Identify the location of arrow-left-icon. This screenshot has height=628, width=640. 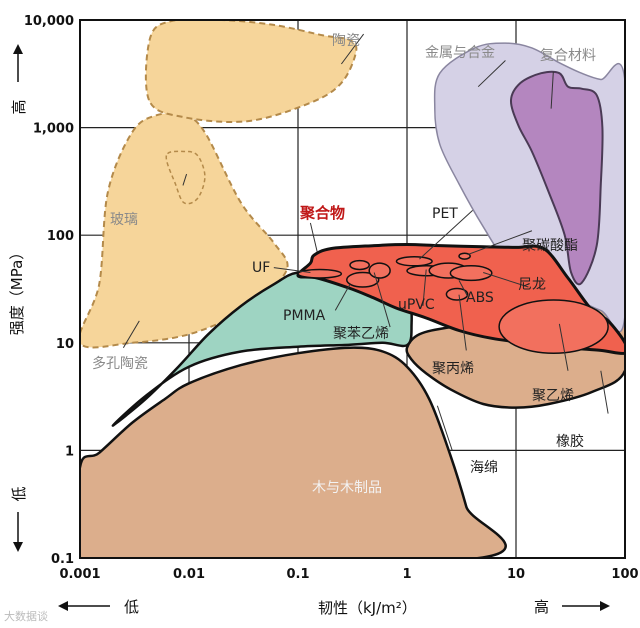
(63, 606).